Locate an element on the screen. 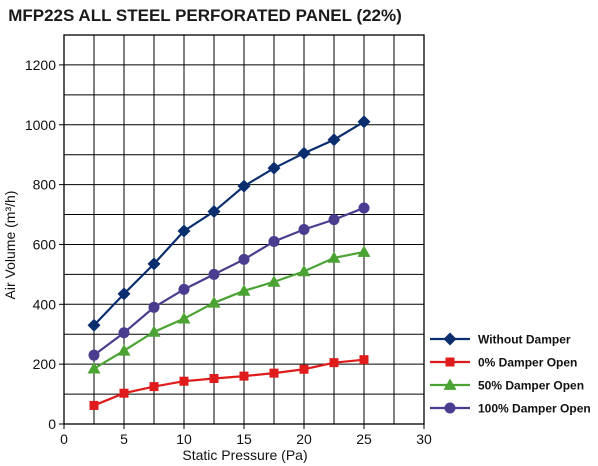 The height and width of the screenshot is (466, 598). y-tick-label: 200 is located at coordinates (45, 364).